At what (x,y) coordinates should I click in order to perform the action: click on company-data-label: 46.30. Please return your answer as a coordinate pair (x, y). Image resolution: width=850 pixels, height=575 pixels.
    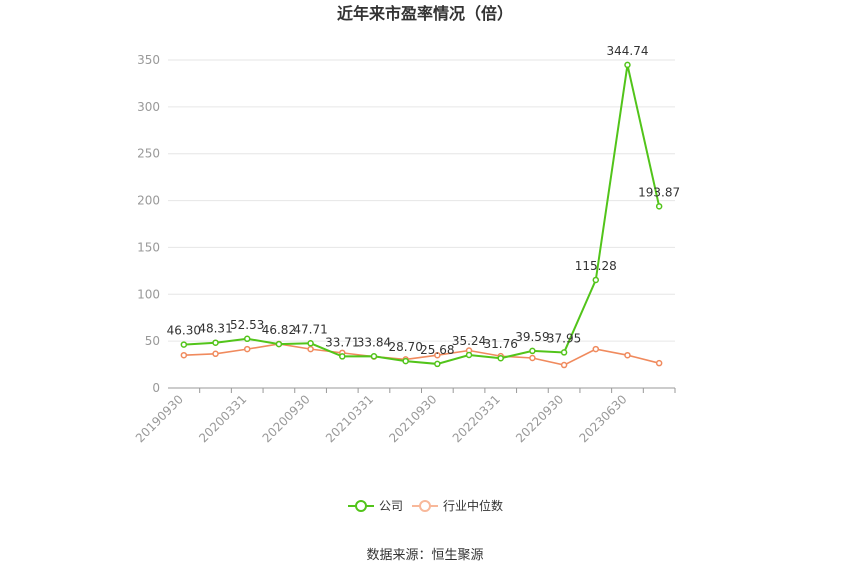
    Looking at the image, I should click on (184, 331).